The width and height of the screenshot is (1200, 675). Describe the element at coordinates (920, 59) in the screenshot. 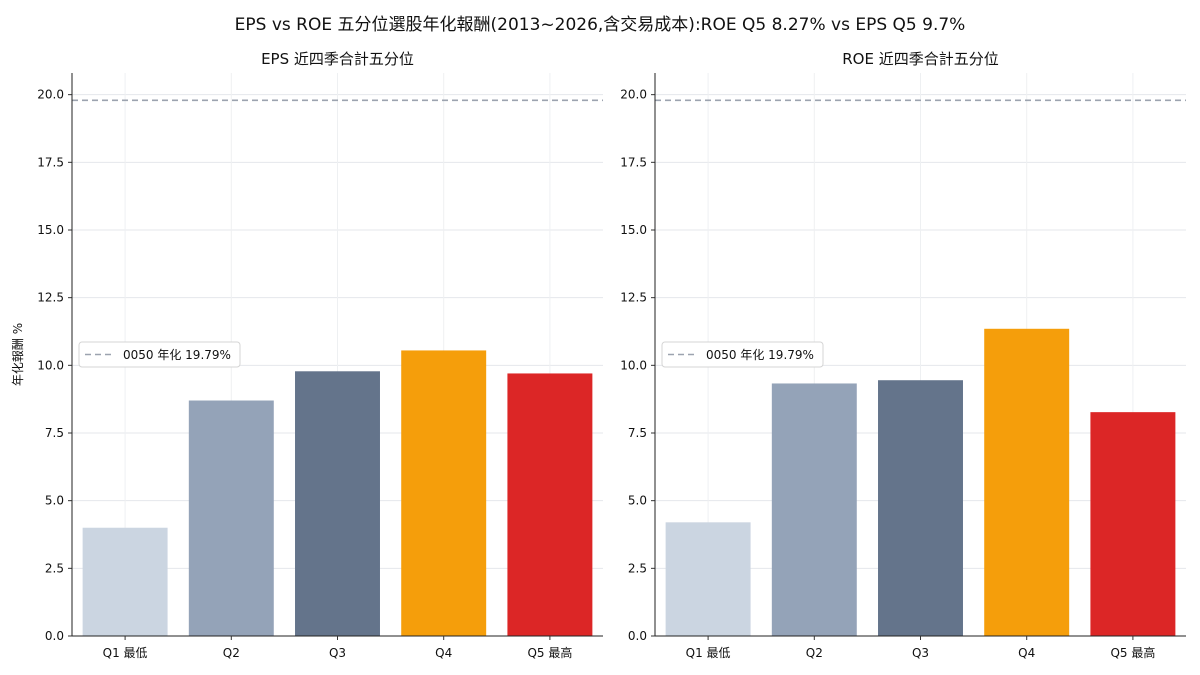

I see `subplot-title: ROE 近四季合計五分位` at that location.